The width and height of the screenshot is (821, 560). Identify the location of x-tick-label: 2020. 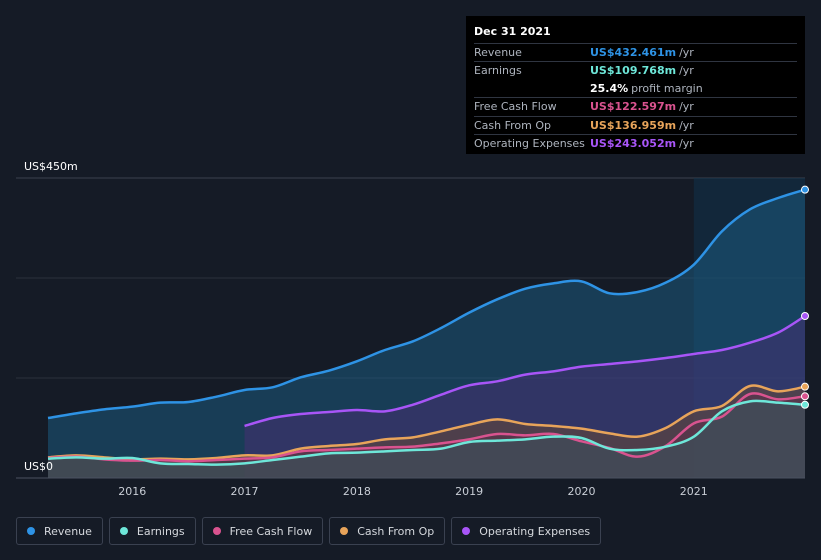
(581, 491).